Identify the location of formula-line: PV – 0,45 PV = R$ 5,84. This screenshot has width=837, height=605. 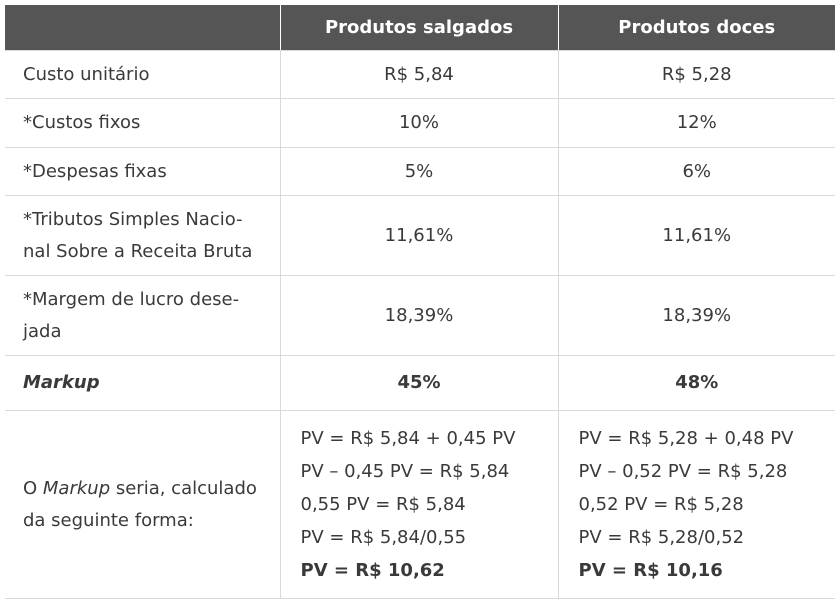
(405, 471).